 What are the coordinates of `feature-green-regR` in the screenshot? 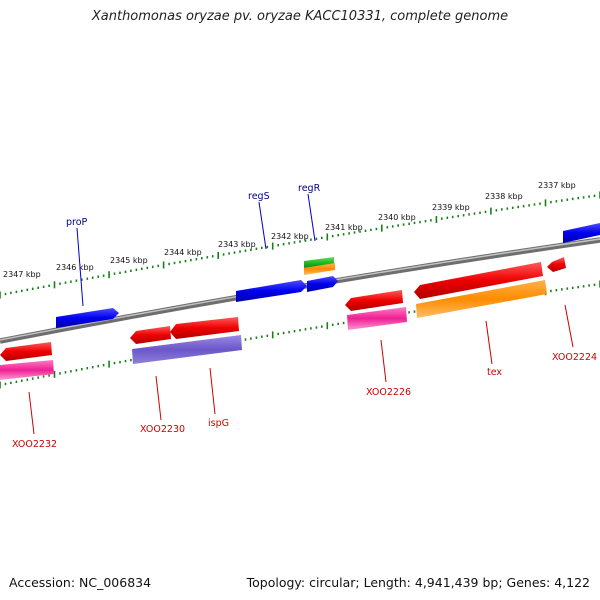 It's located at (319, 262).